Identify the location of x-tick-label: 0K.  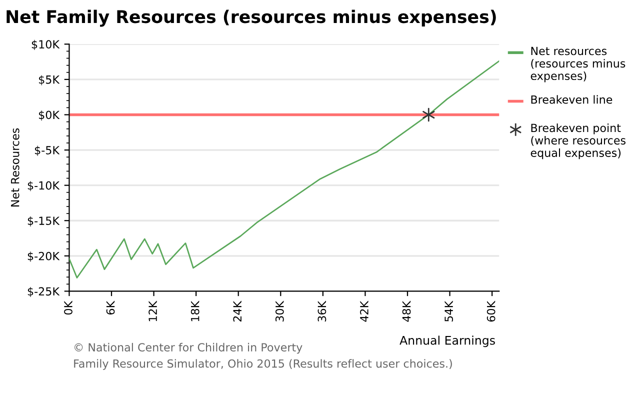
(68, 307).